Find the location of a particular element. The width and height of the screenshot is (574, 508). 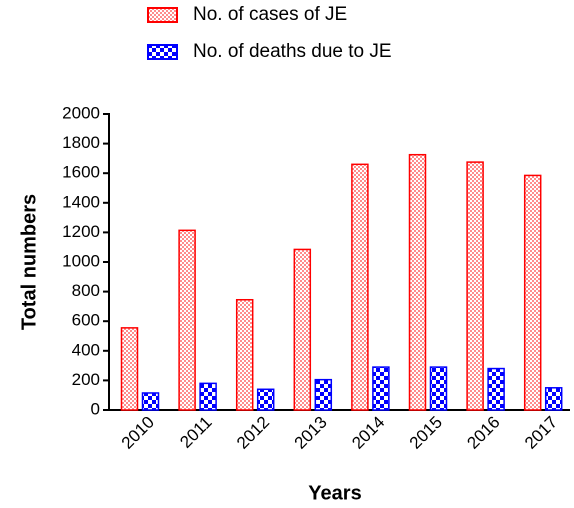

y-tick-label: 1800 is located at coordinates (81, 142).